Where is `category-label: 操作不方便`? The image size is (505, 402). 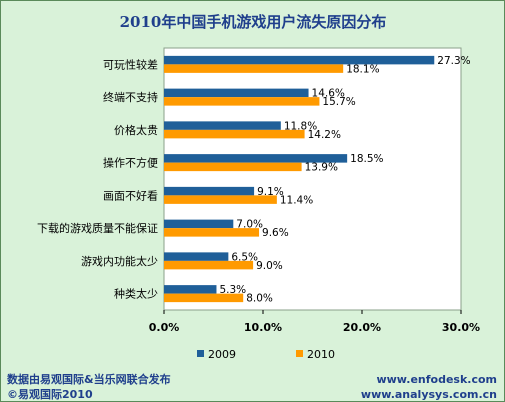
category-label: 操作不方便 is located at coordinates (130, 163).